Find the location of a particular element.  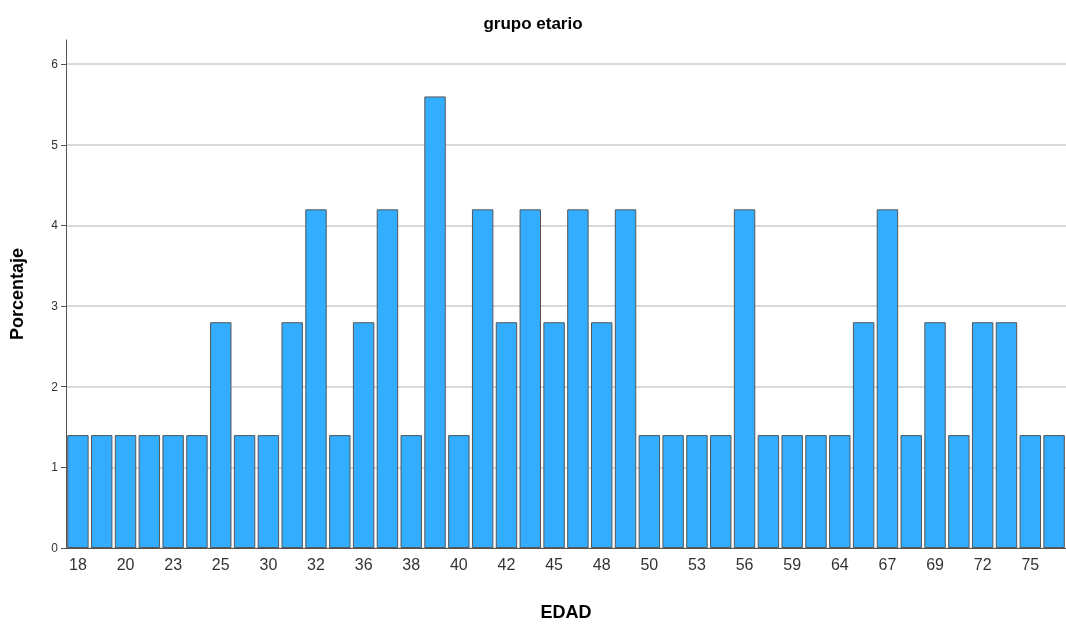

x-tick-label: 56 is located at coordinates (744, 564).